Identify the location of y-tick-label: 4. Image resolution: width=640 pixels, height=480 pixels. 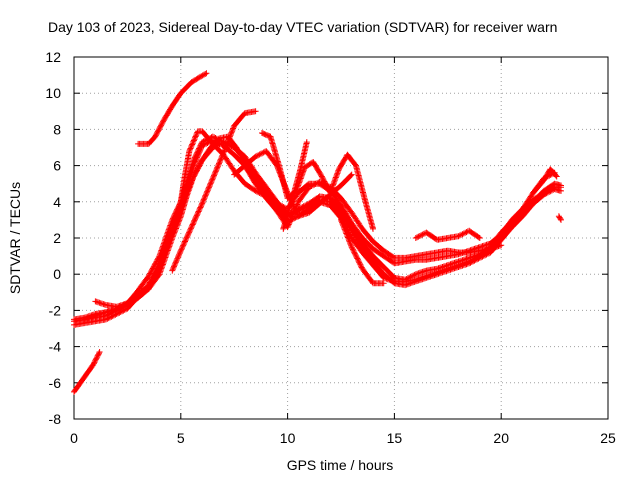
(57, 202).